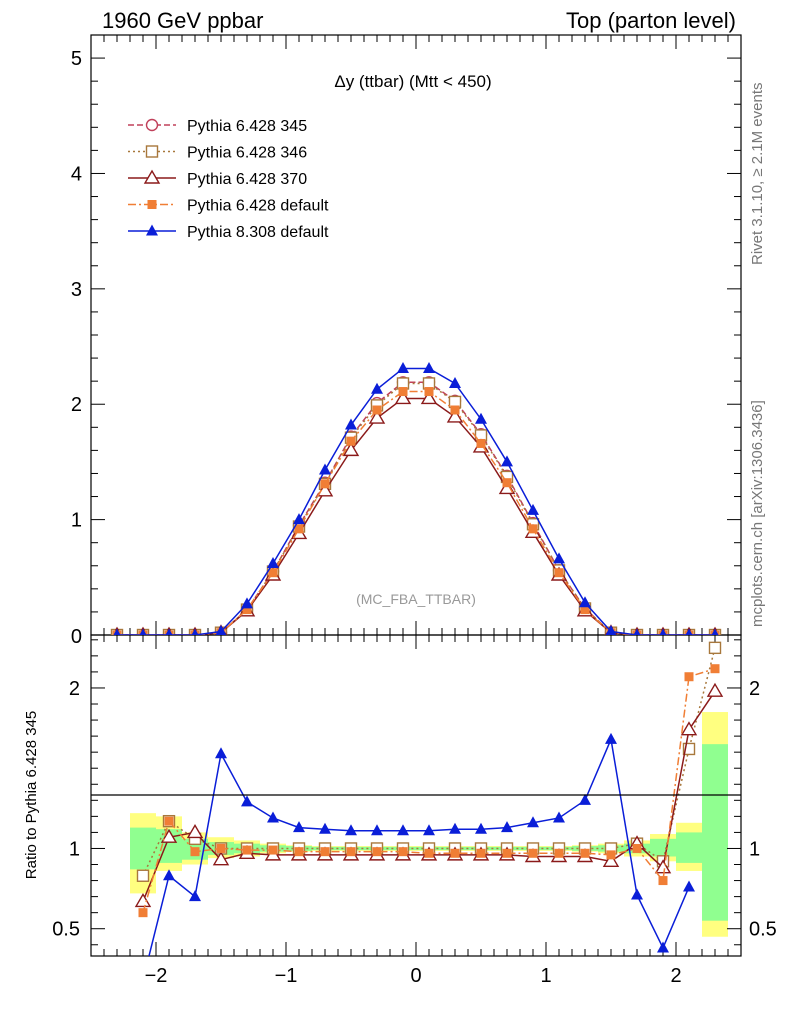 This screenshot has height=1024, width=786. Describe the element at coordinates (76, 521) in the screenshot. I see `y-tick-label: 1` at that location.